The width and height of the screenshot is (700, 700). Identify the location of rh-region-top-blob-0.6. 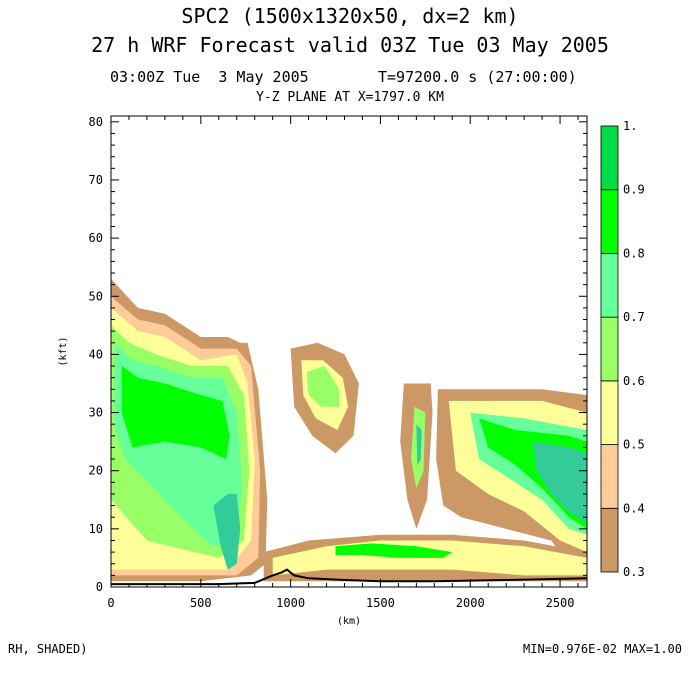
(323, 386).